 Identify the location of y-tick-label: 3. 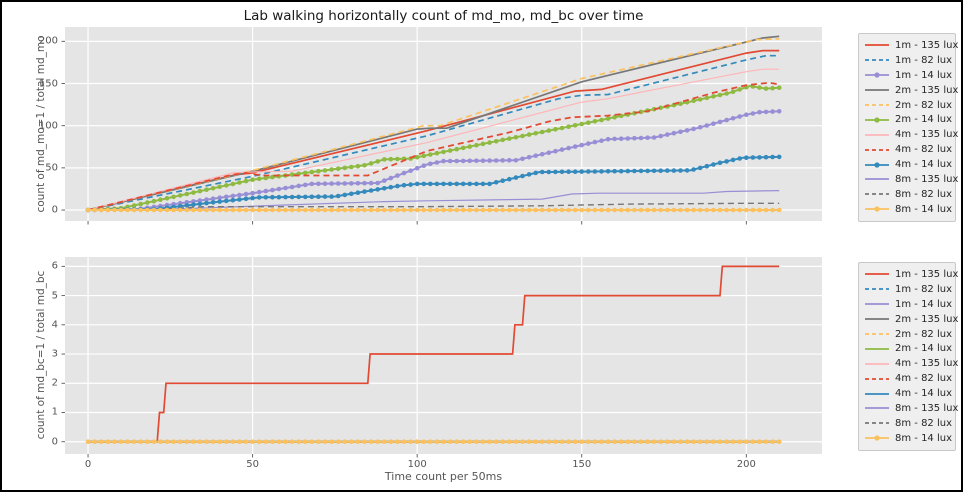
(54, 354).